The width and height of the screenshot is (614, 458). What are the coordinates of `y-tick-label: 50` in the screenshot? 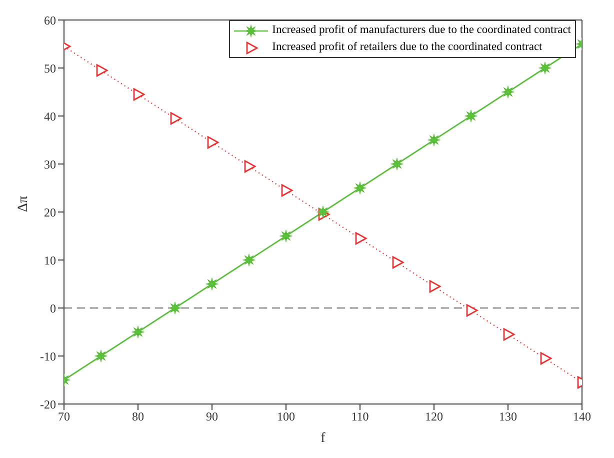 It's located at (50, 68).